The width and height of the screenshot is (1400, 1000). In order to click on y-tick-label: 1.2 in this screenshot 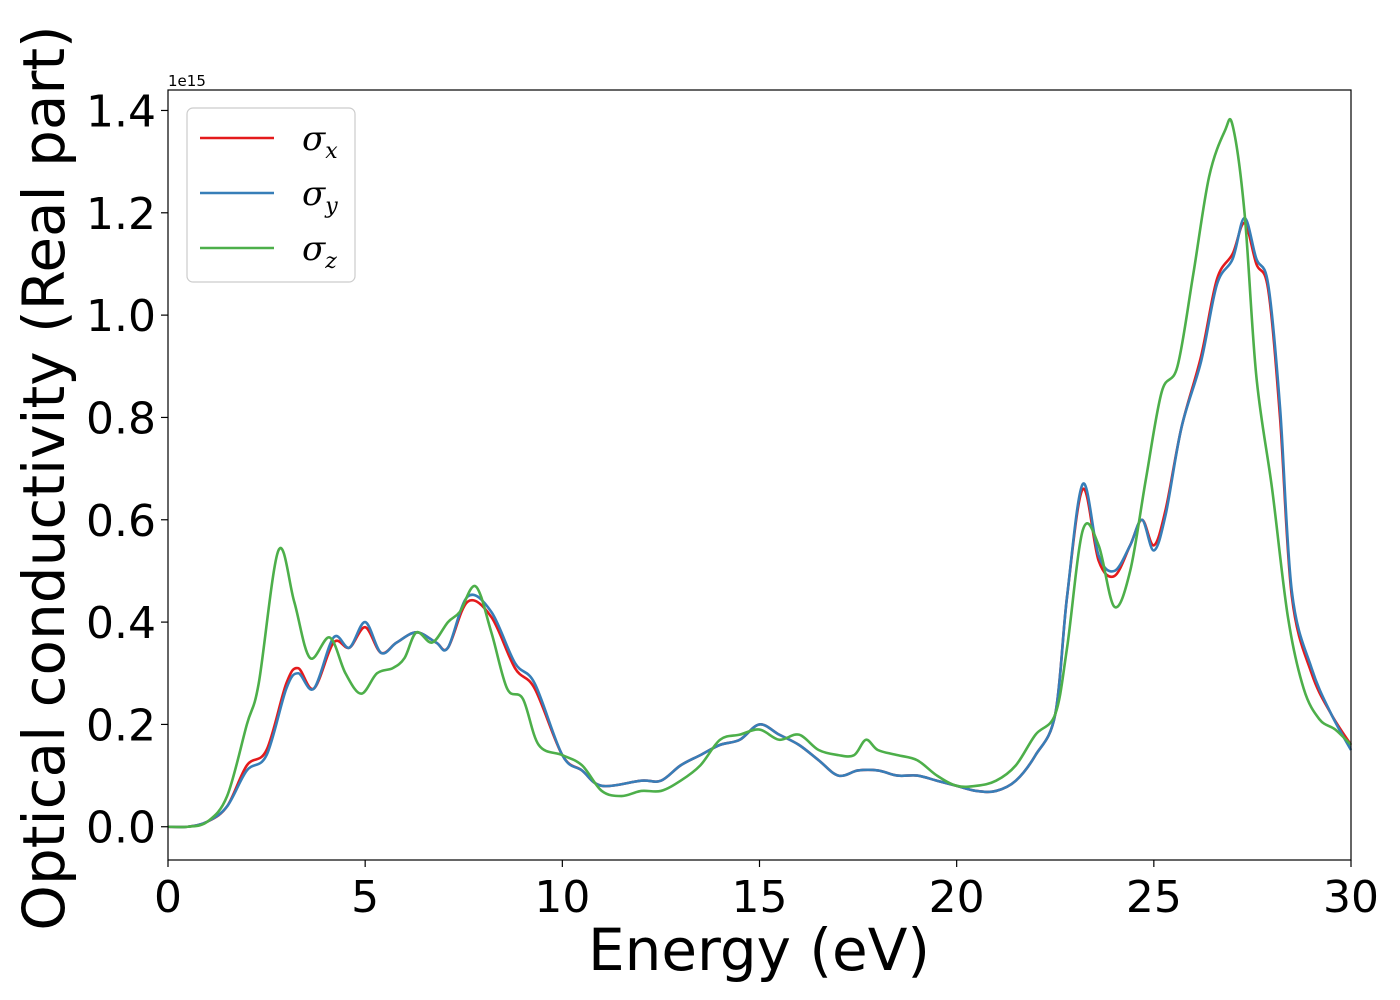, I will do `click(121, 214)`.